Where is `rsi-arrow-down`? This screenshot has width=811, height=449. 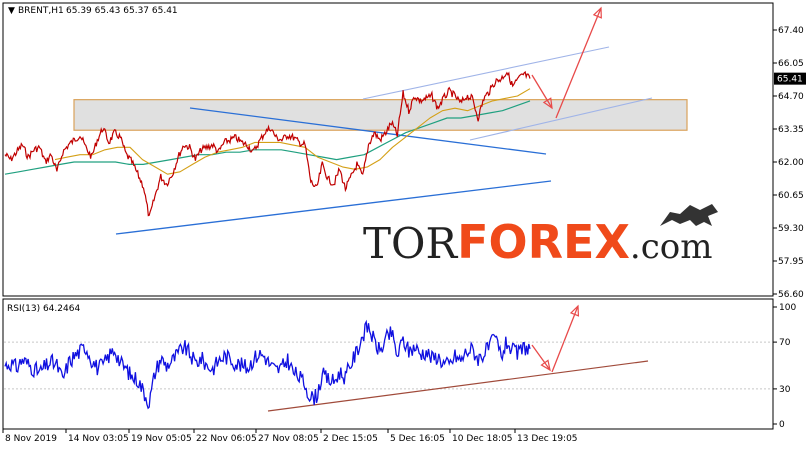 rsi-arrow-down is located at coordinates (541, 358).